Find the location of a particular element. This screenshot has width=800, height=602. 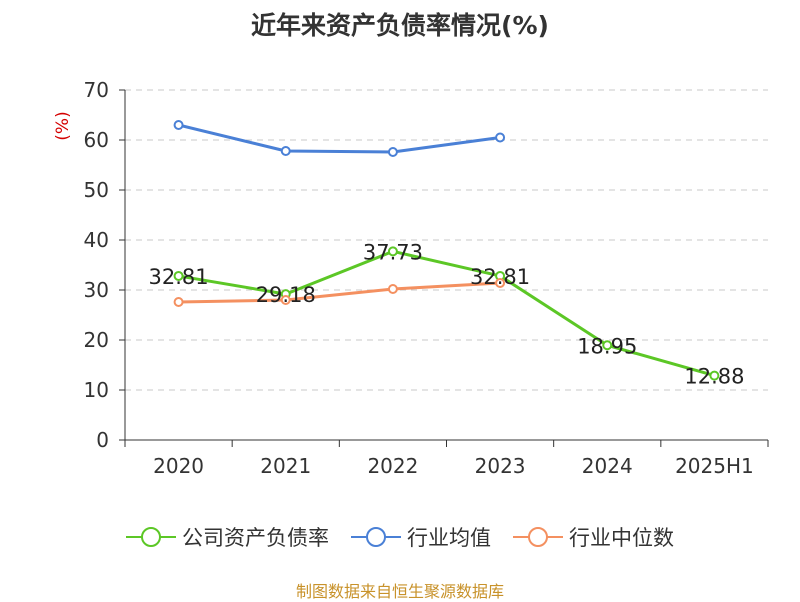

x-tick-label: 2022 is located at coordinates (392, 466).